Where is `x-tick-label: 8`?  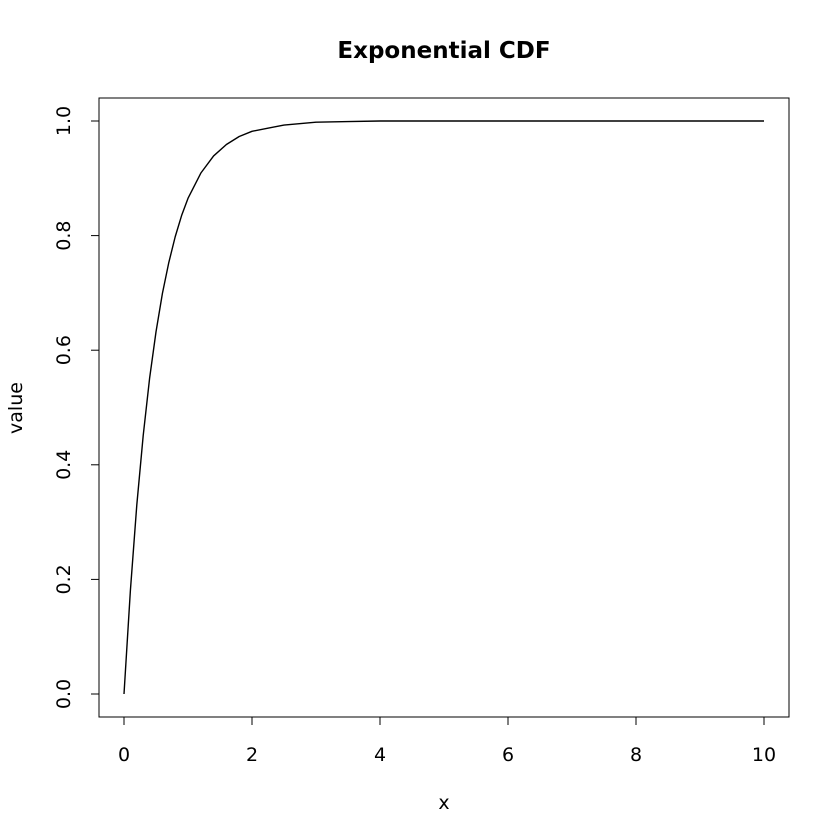 x-tick-label: 8 is located at coordinates (636, 755).